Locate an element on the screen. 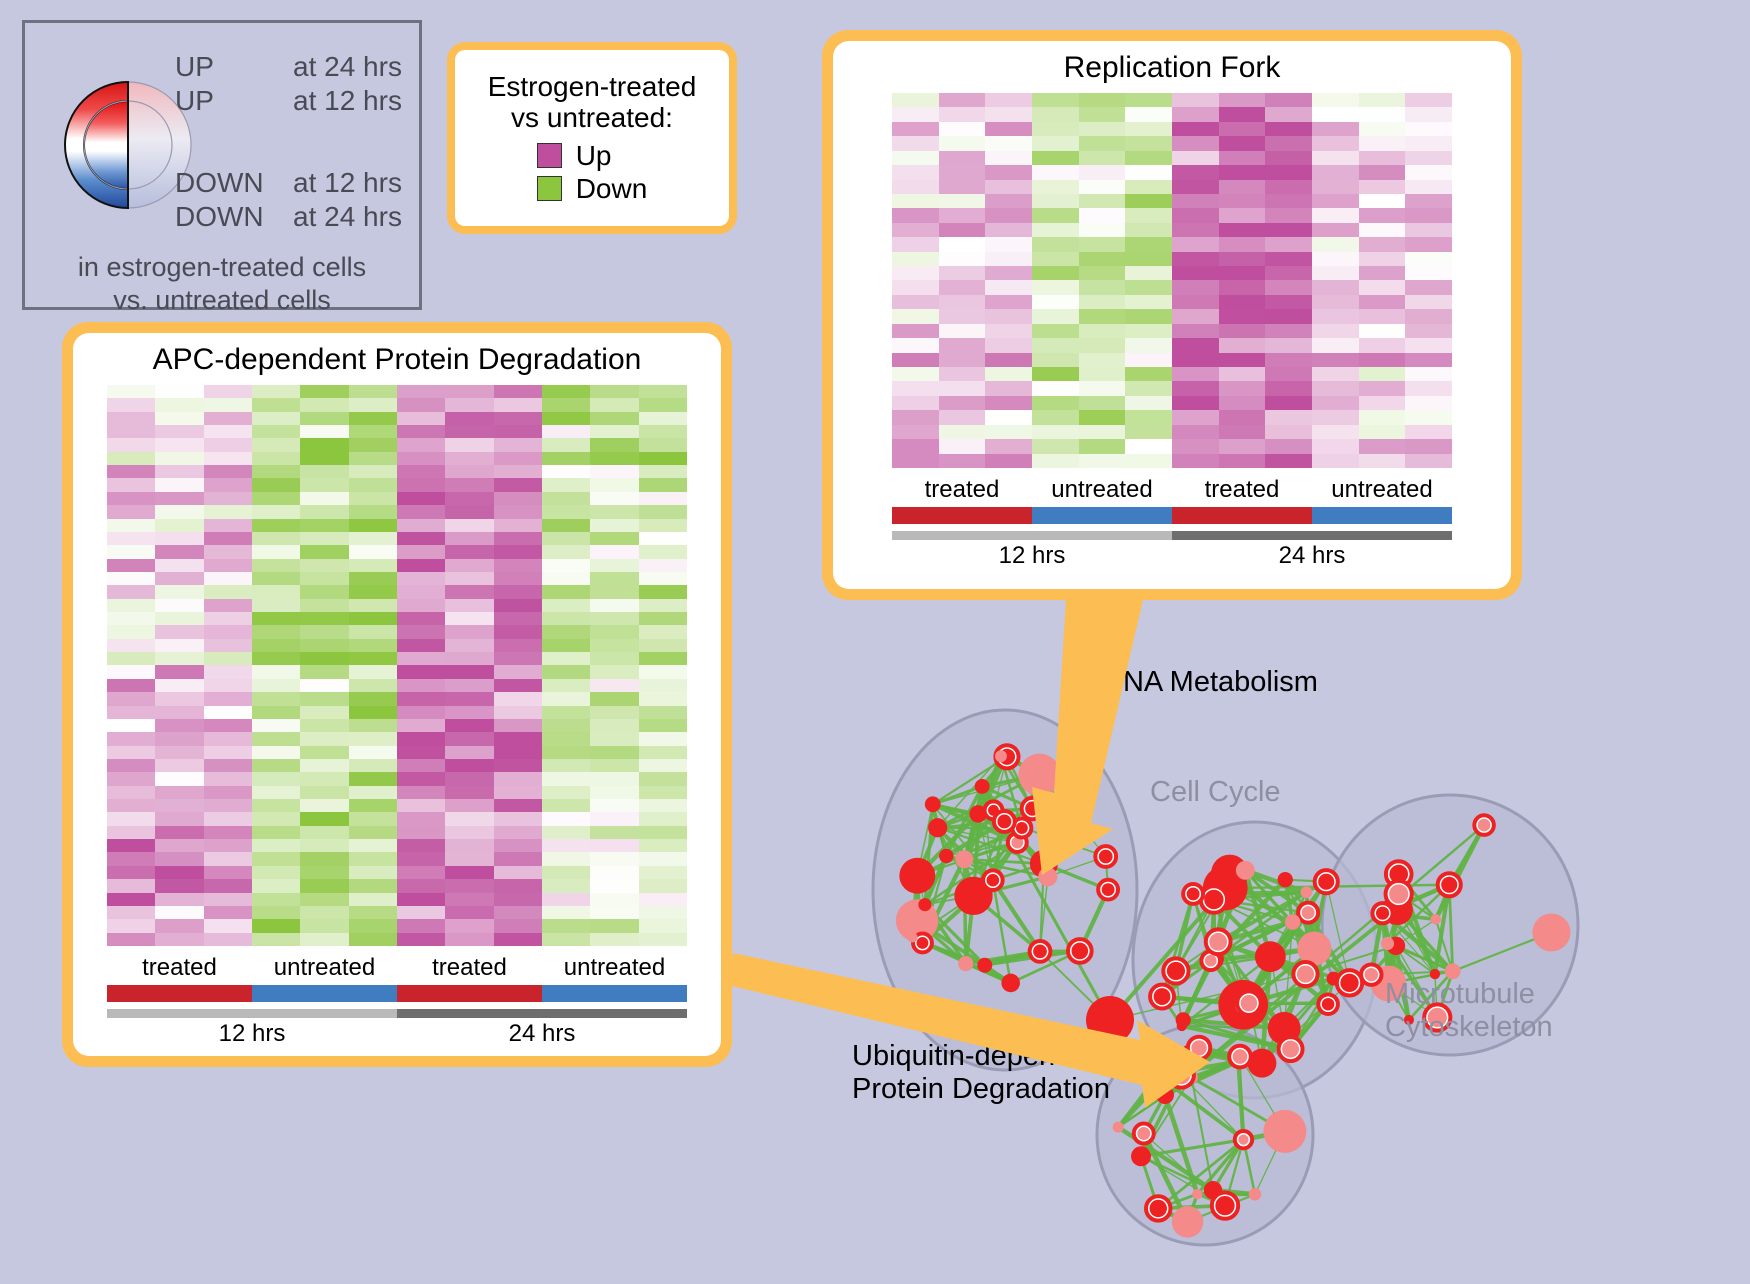 The width and height of the screenshot is (1750, 1284). bar-treated is located at coordinates (1242, 515).